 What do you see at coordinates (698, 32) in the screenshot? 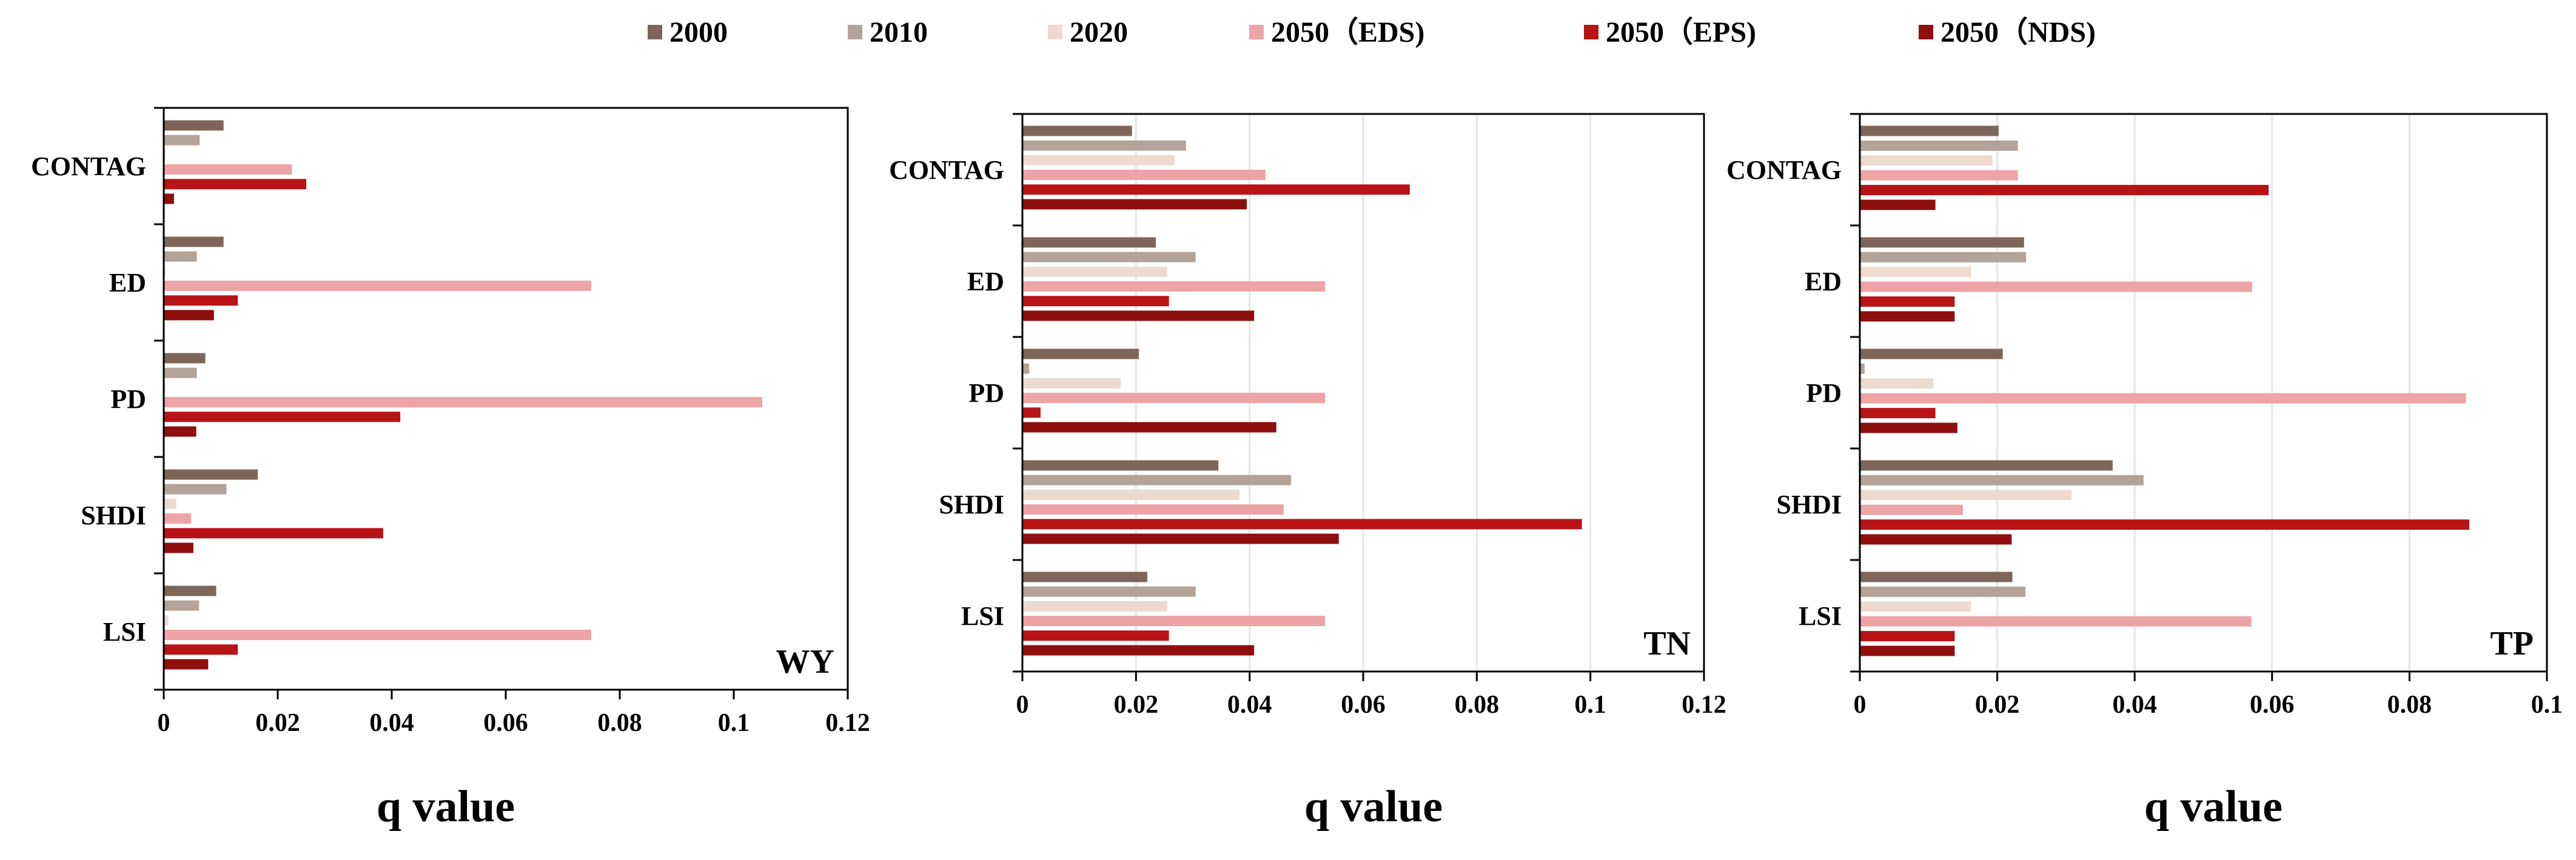
I see `legend-label-2000: 2000` at bounding box center [698, 32].